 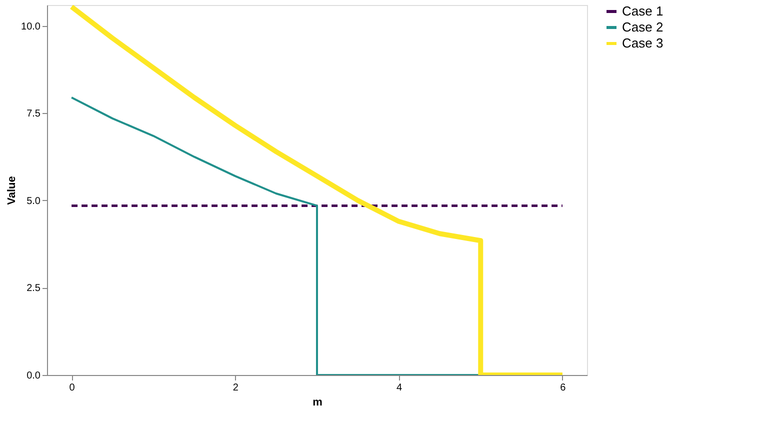 What do you see at coordinates (33, 114) in the screenshot?
I see `y-tick-label: 7.5` at bounding box center [33, 114].